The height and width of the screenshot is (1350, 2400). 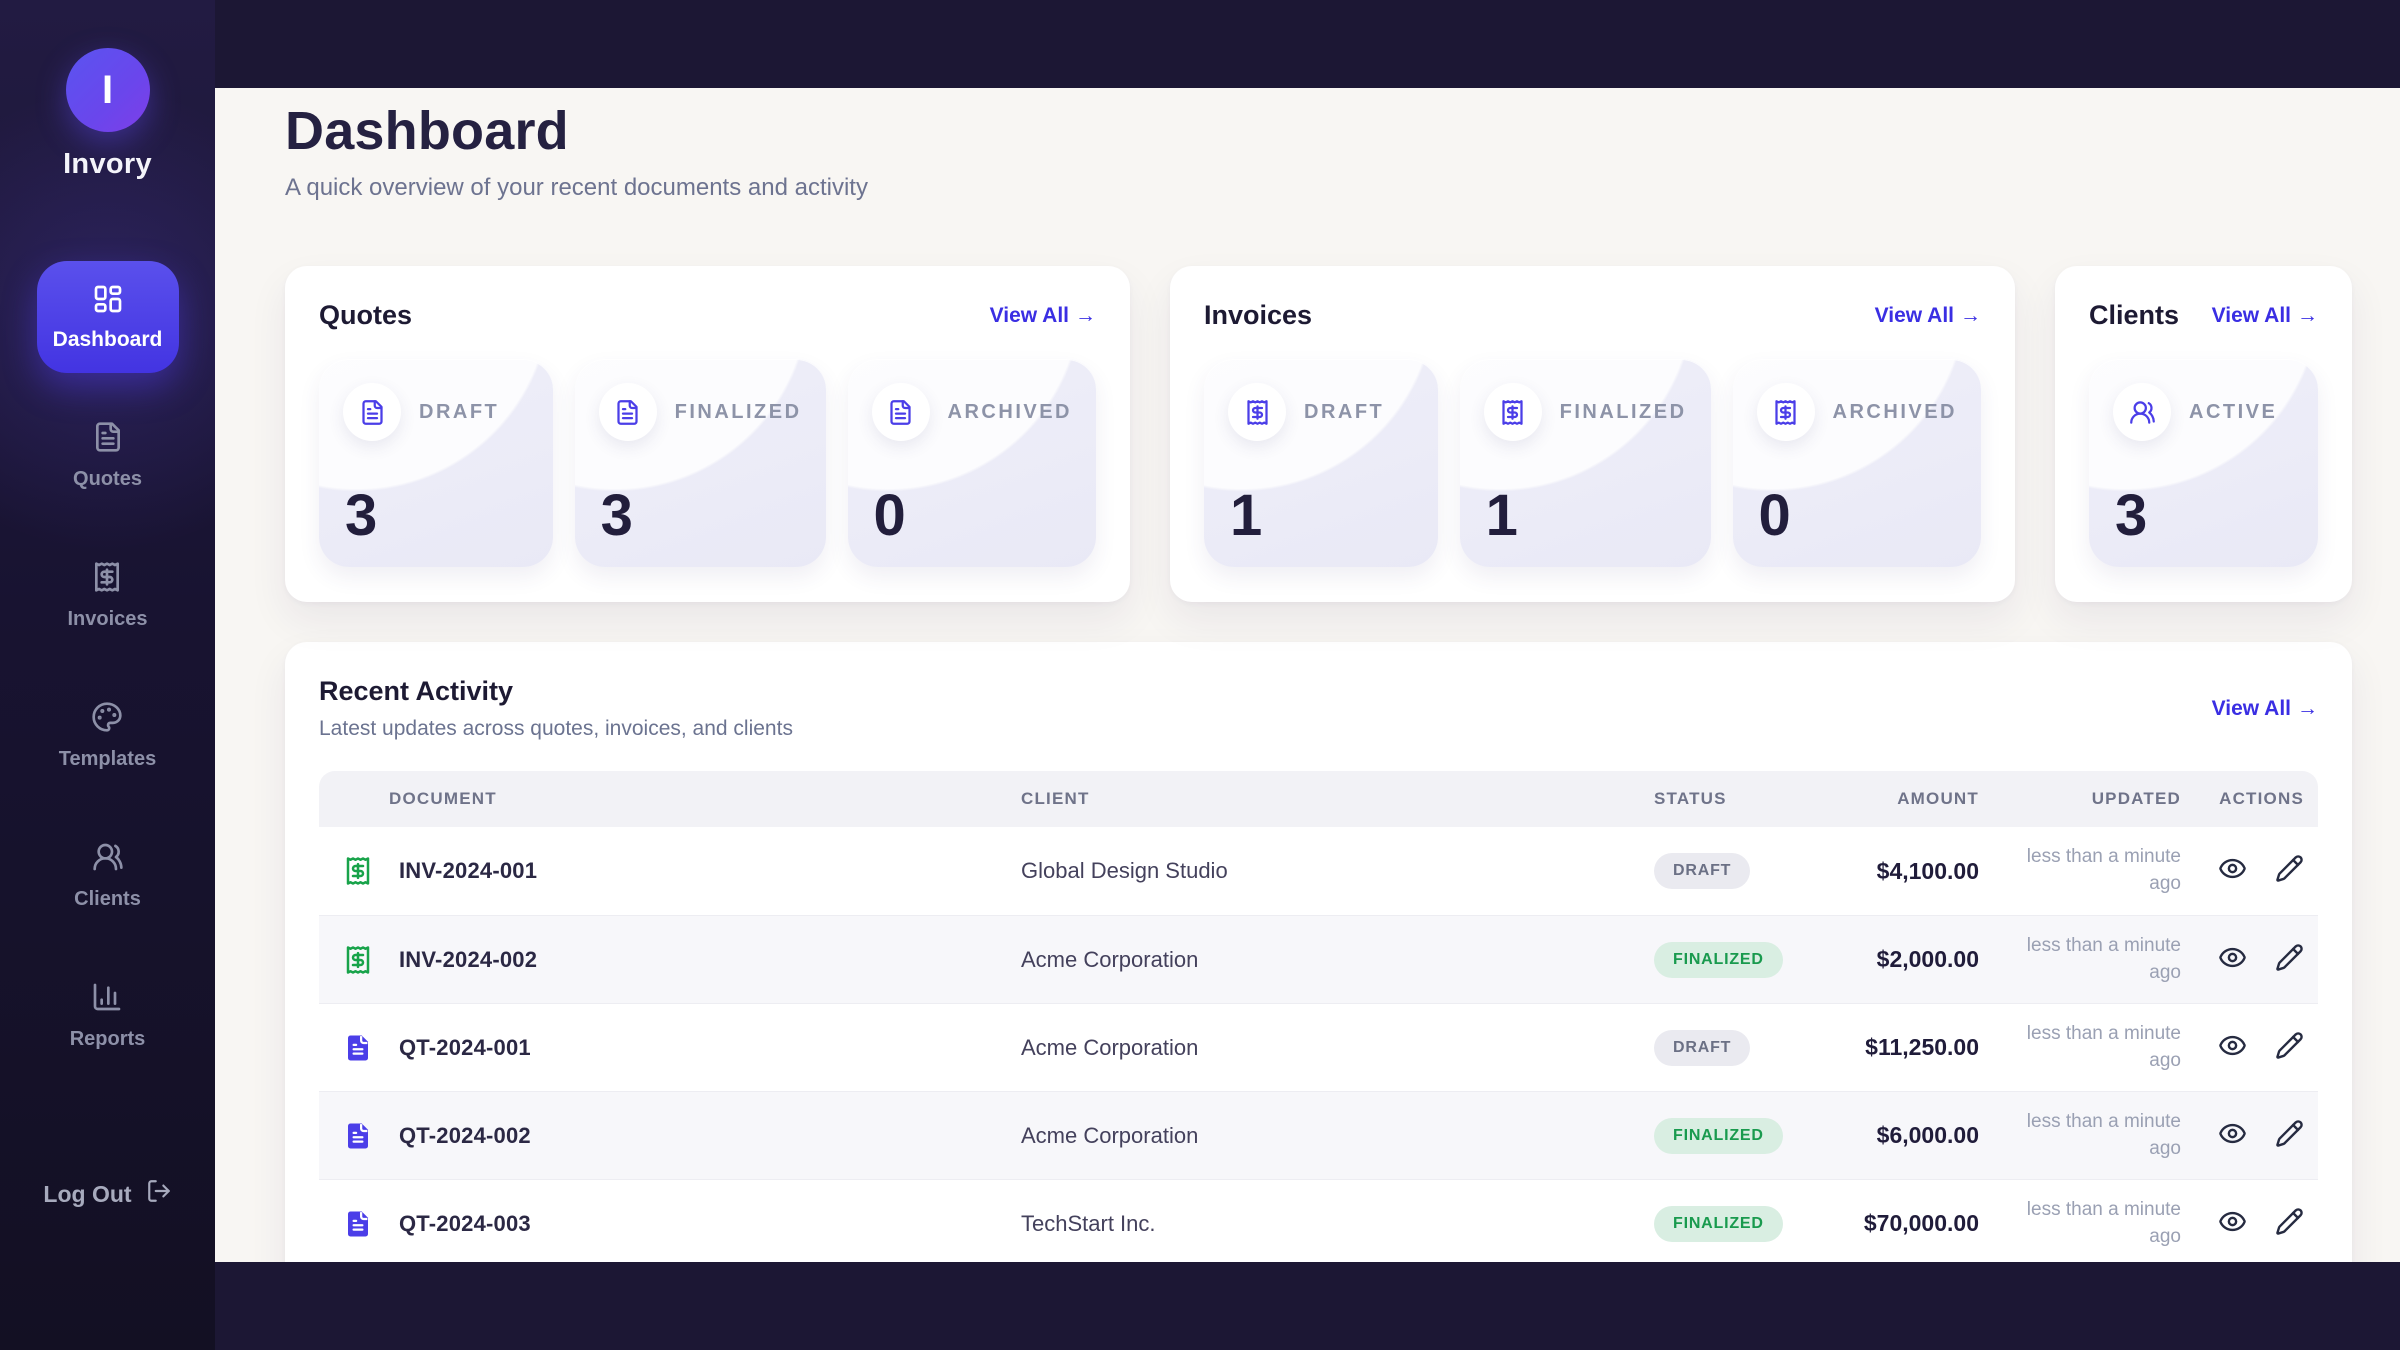 I want to click on amount: $11,250.00, so click(x=1922, y=1047).